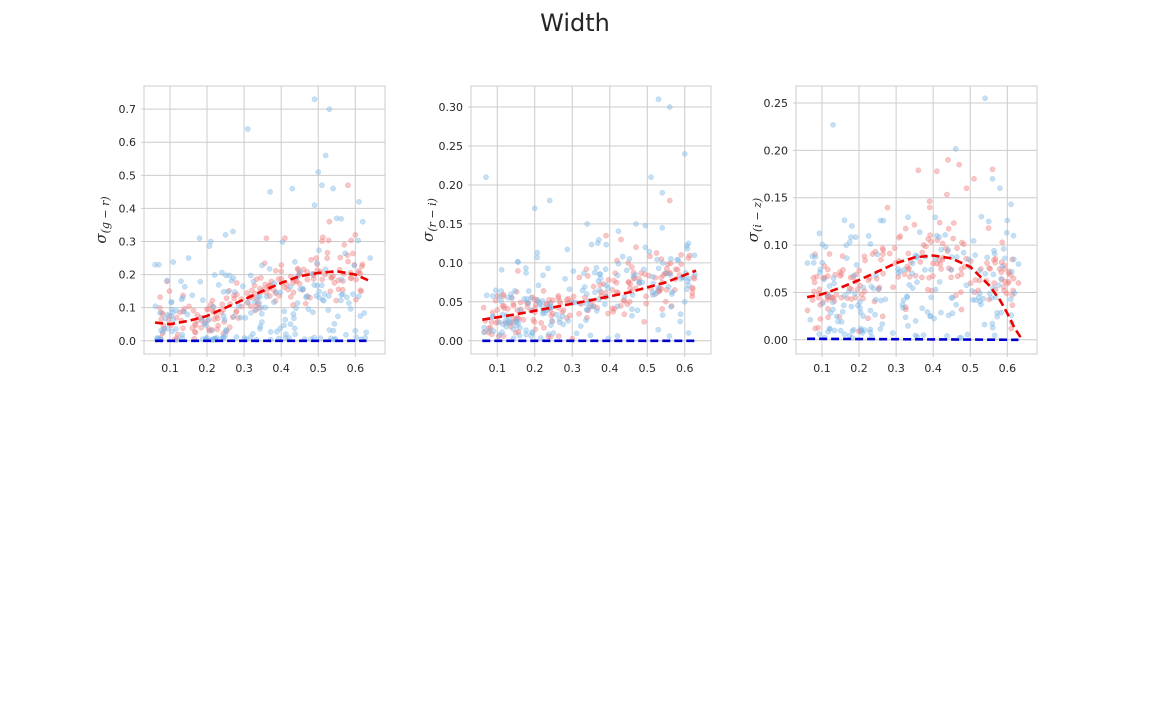 Image resolution: width=1152 pixels, height=720 pixels. Describe the element at coordinates (1008, 368) in the screenshot. I see `x-tick-label: 0.6` at that location.